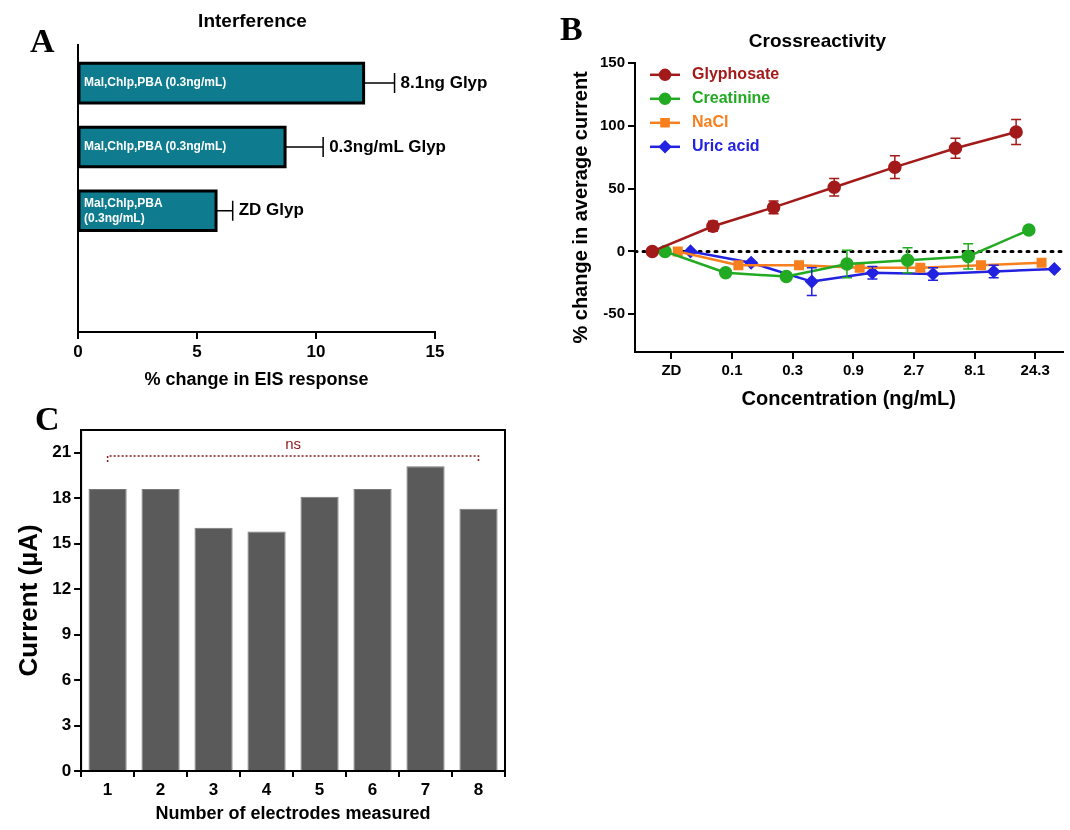  What do you see at coordinates (66, 679) in the screenshot?
I see `y-tick-label: 6` at bounding box center [66, 679].